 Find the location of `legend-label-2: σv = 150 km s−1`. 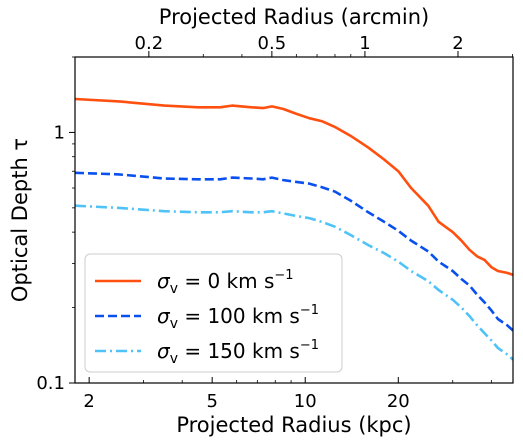

legend-label-2: σv = 150 km s−1 is located at coordinates (238, 352).